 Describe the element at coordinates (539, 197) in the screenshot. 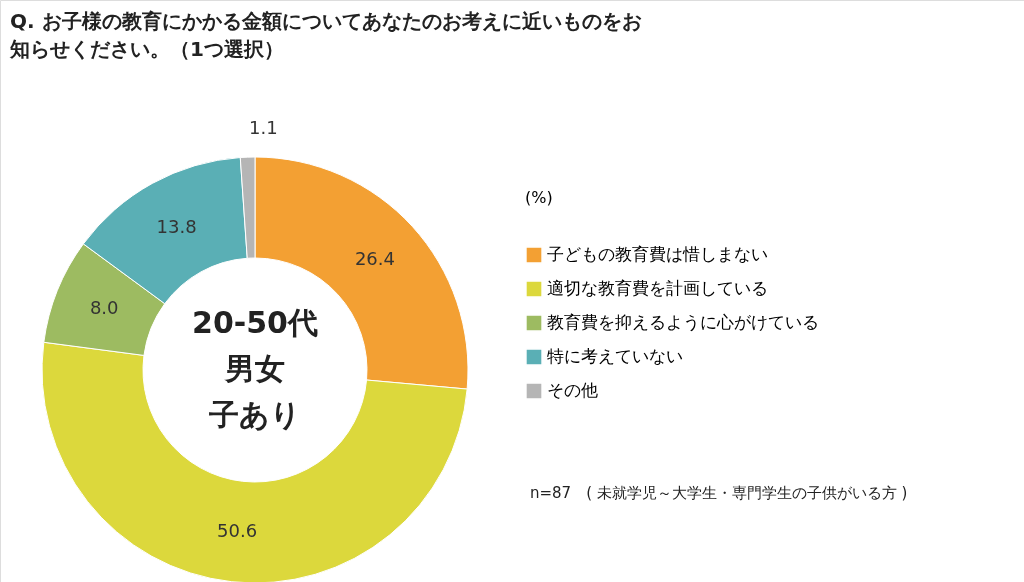

I see `legend-title: (%)` at that location.